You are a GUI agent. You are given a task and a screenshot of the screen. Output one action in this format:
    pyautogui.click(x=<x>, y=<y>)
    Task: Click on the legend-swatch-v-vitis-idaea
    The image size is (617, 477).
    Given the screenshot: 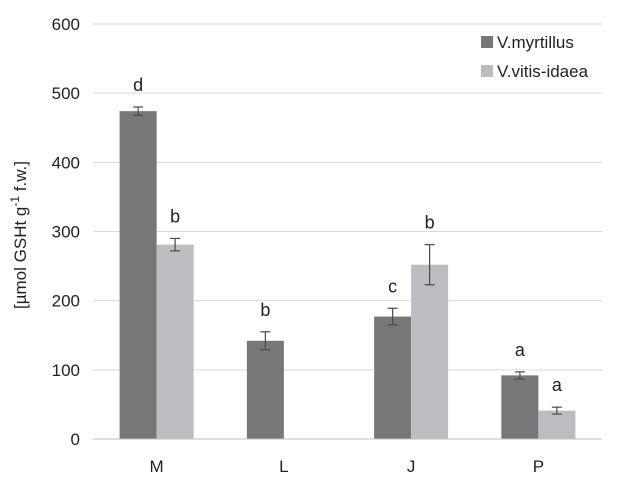 What is the action you would take?
    pyautogui.click(x=487, y=71)
    